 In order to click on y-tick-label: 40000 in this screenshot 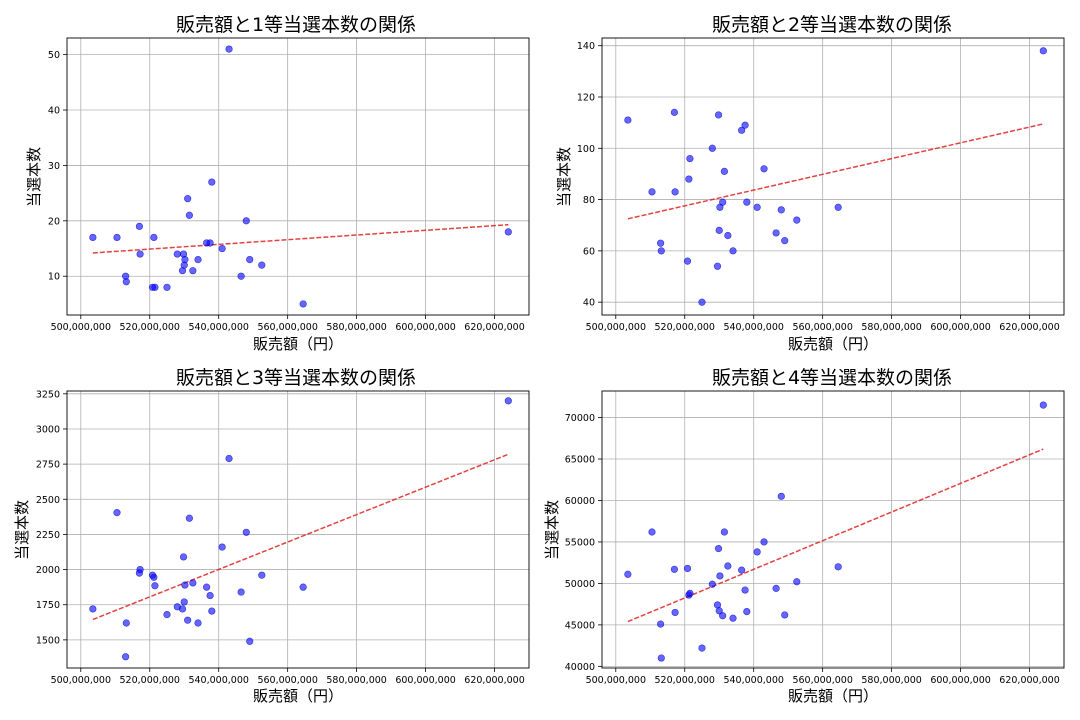, I will do `click(580, 667)`.